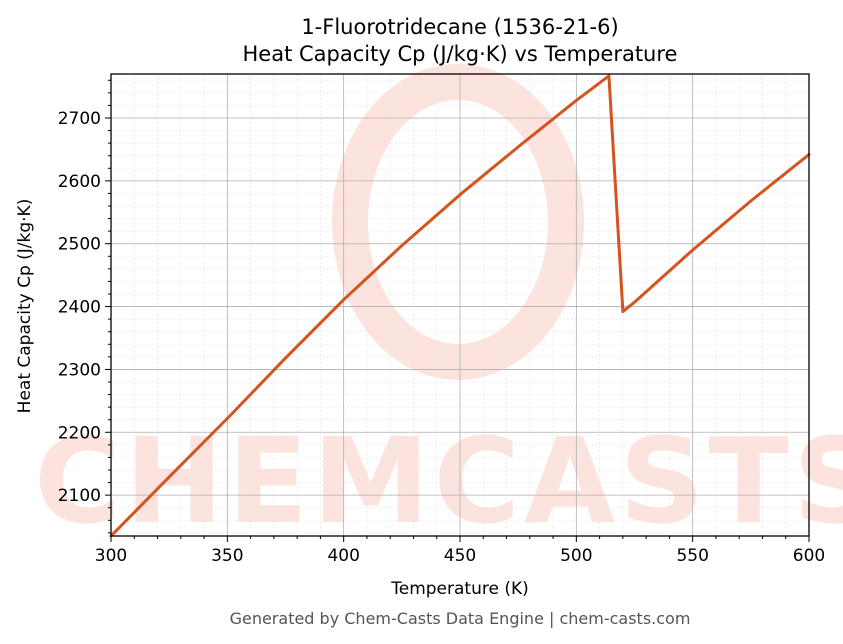  Describe the element at coordinates (79, 308) in the screenshot. I see `y-tick-label: 2400` at that location.